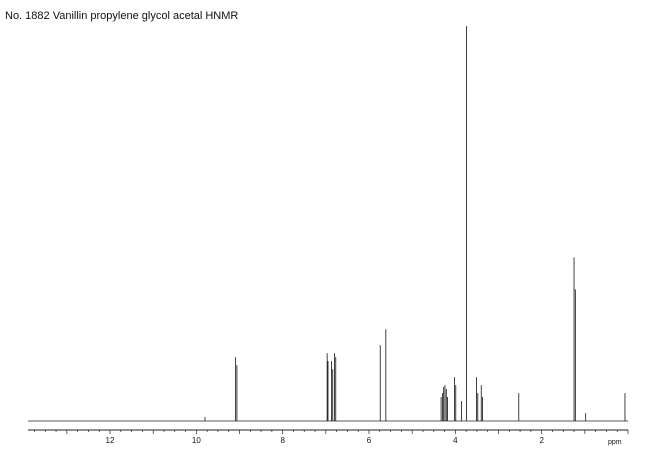  Describe the element at coordinates (196, 440) in the screenshot. I see `x-tick-label: 10` at that location.